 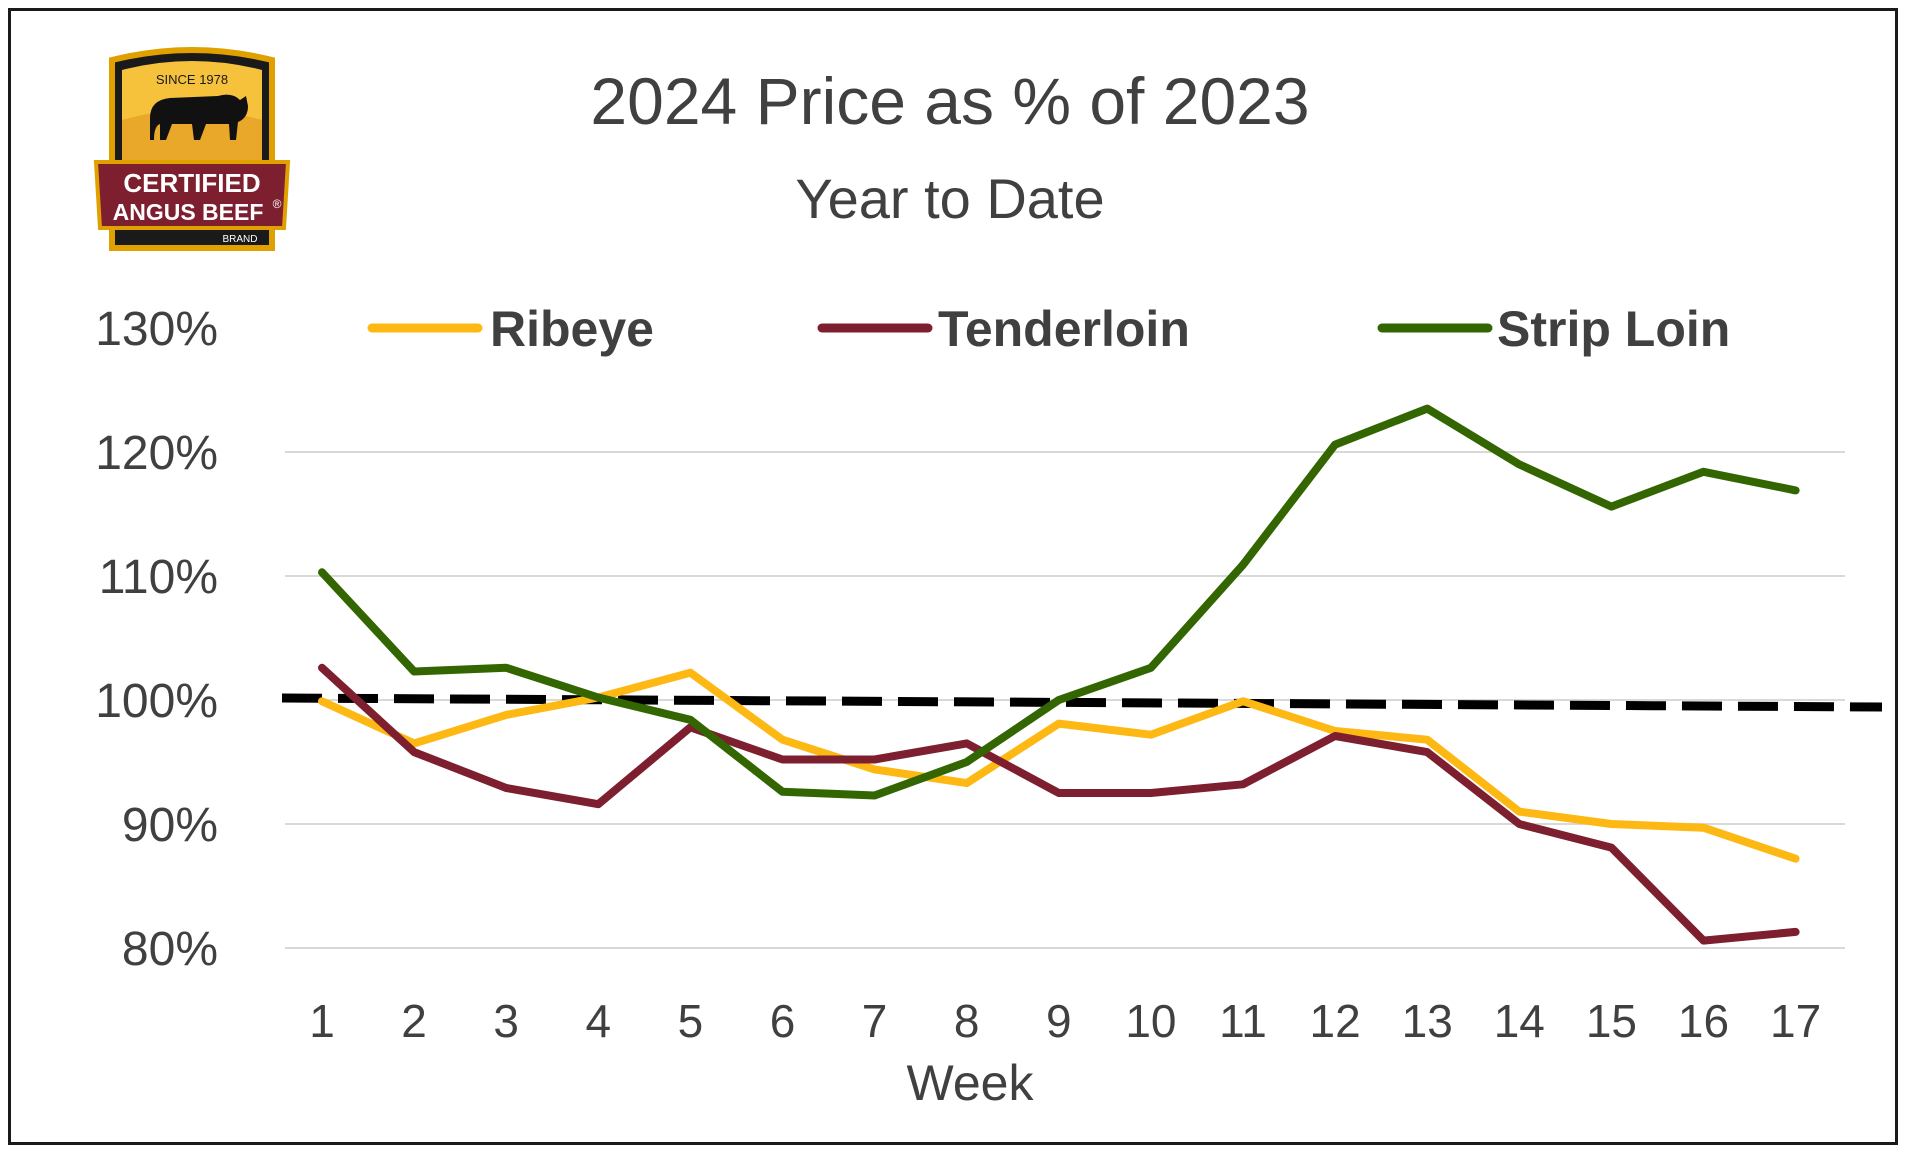 What do you see at coordinates (170, 825) in the screenshot?
I see `y-tick-label: 90%` at bounding box center [170, 825].